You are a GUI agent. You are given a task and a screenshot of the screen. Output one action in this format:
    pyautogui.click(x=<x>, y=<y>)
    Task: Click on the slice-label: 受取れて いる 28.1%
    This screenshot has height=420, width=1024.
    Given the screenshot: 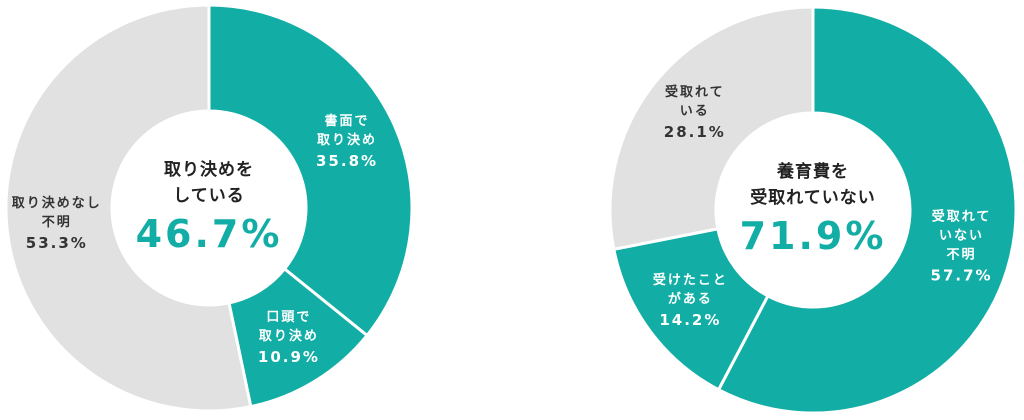 What is the action you would take?
    pyautogui.click(x=695, y=113)
    